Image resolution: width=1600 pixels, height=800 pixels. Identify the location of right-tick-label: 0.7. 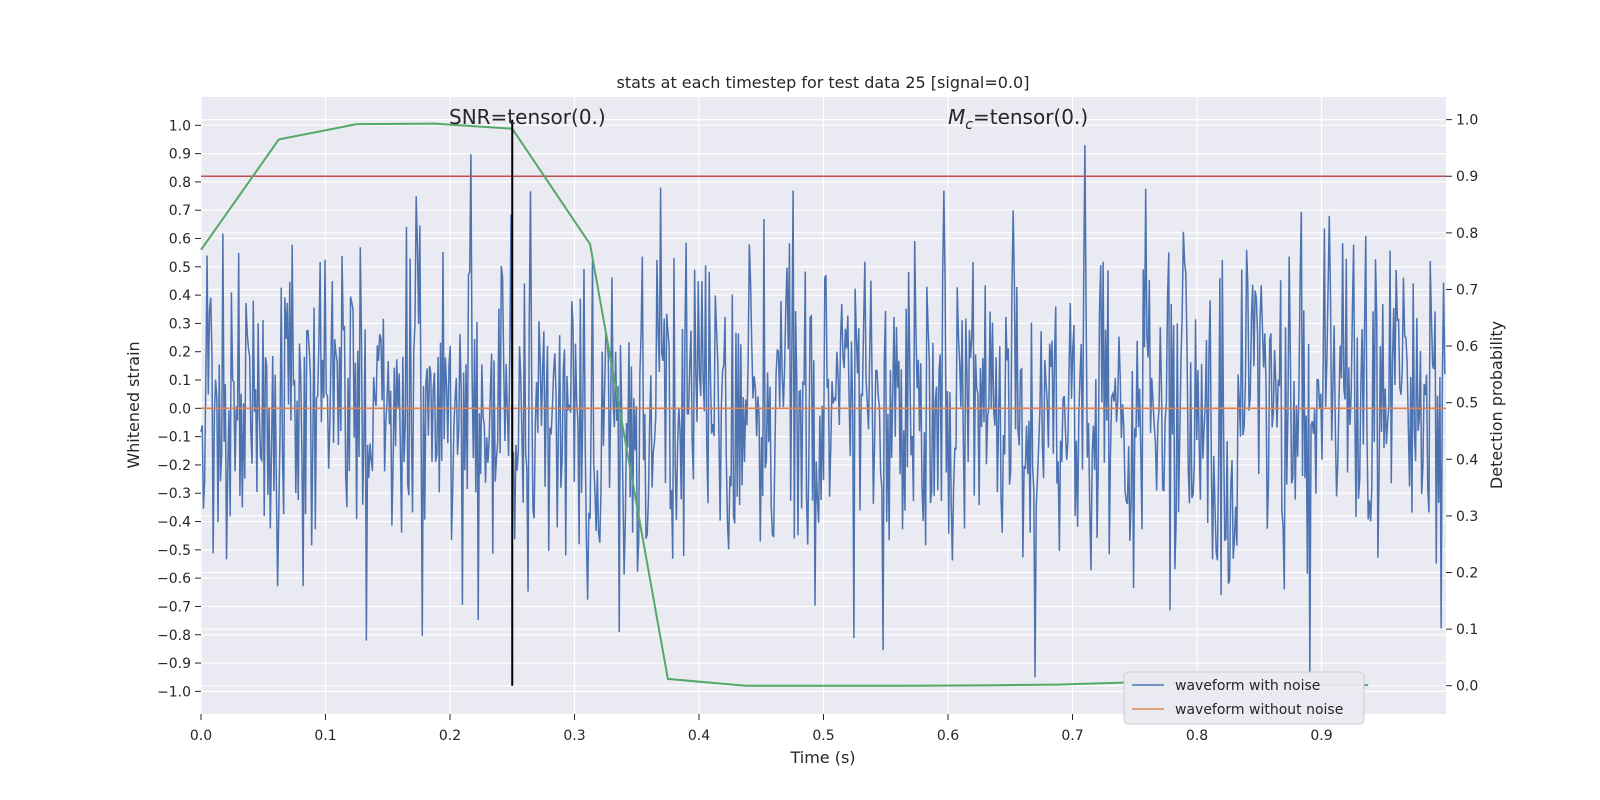
(1467, 290).